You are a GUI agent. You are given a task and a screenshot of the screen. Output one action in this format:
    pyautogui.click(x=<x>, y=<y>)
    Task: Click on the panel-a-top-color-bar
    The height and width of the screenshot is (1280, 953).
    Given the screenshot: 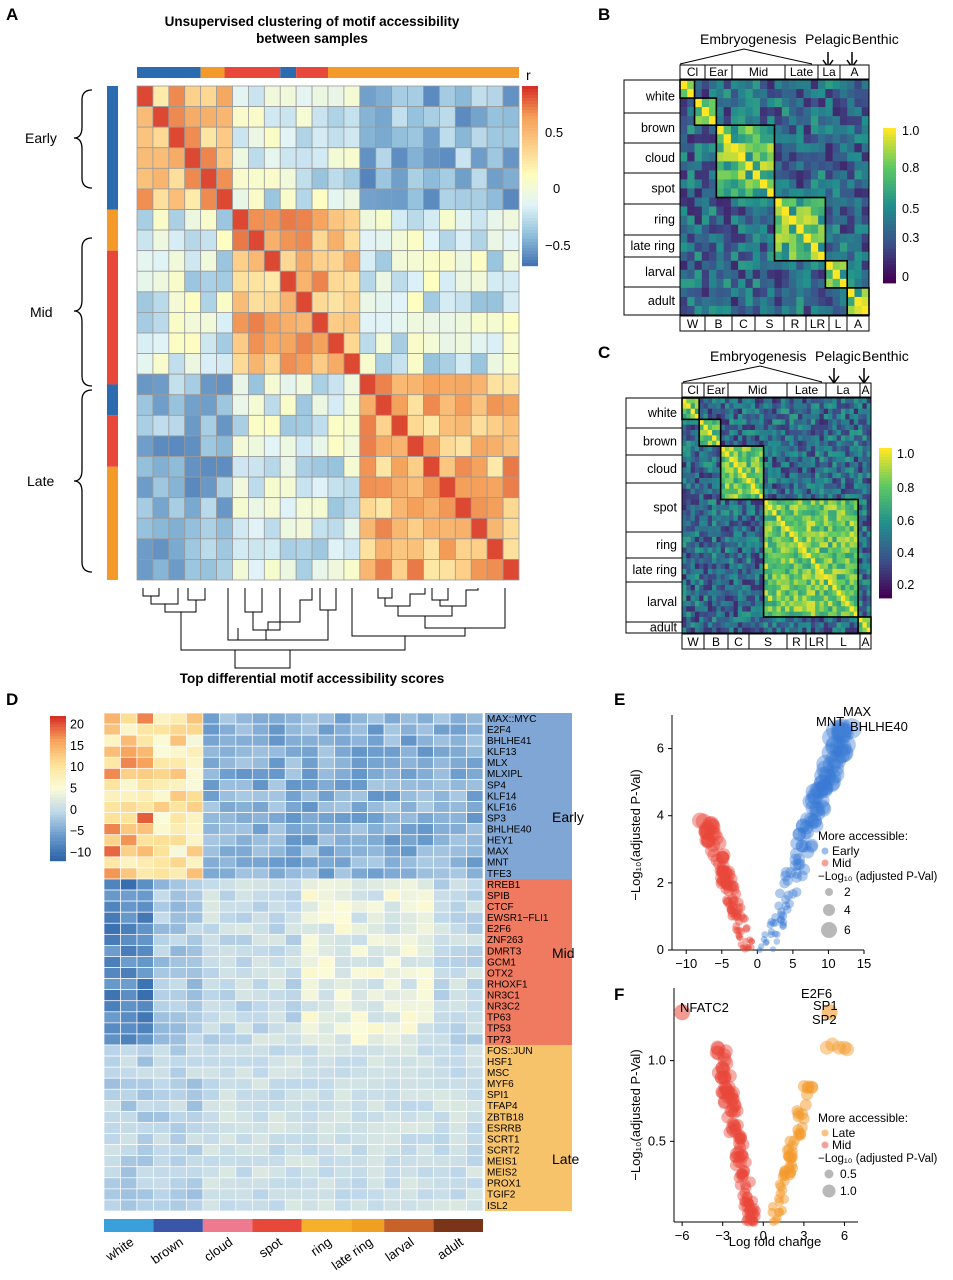 What is the action you would take?
    pyautogui.click(x=328, y=72)
    